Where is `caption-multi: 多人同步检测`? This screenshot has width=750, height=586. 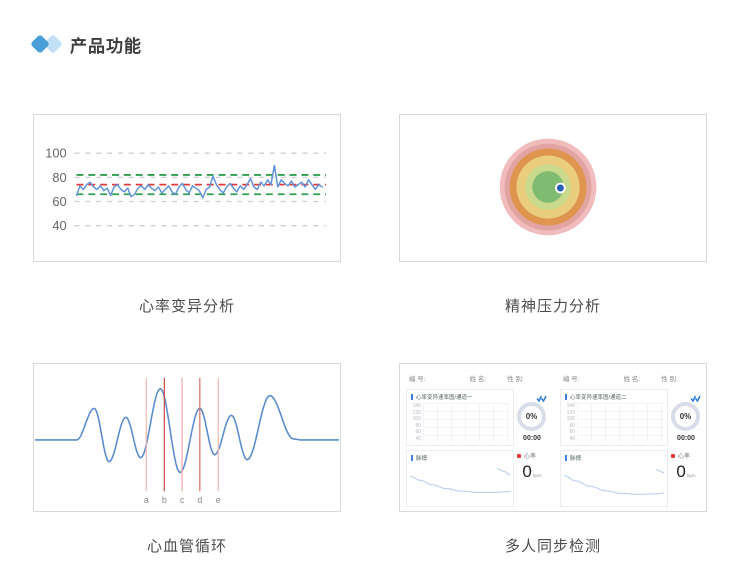 caption-multi: 多人同步检测 is located at coordinates (552, 546).